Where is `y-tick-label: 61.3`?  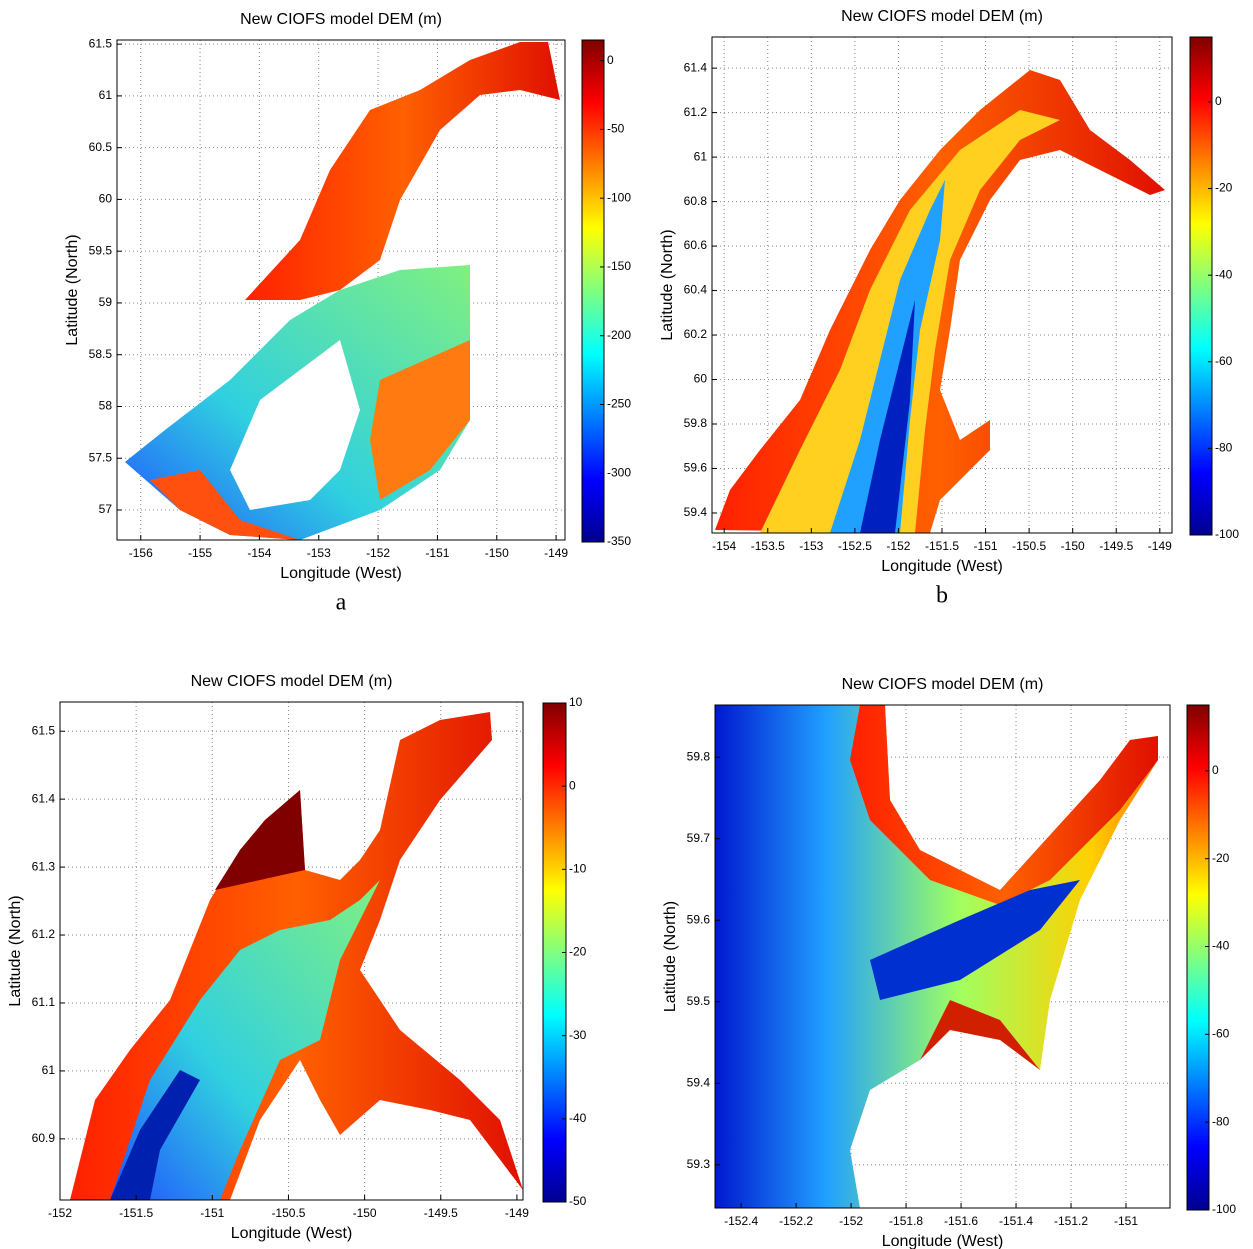 y-tick-label: 61.3 is located at coordinates (44, 866).